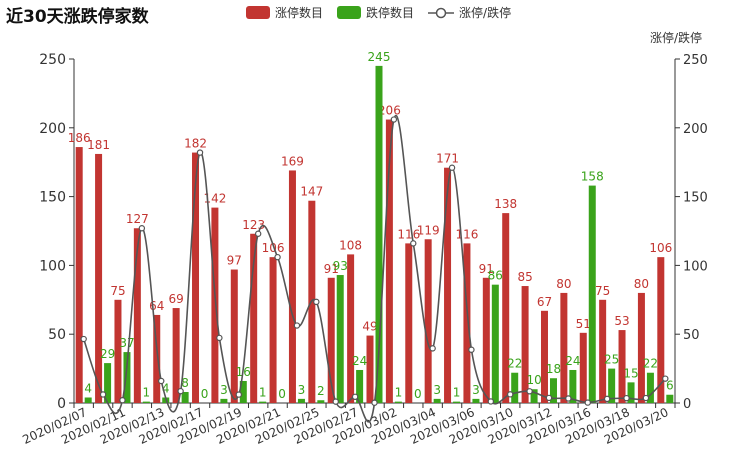 Image resolution: width=750 pixels, height=463 pixels. What do you see at coordinates (292, 161) in the screenshot?
I see `data-label-limit-up: 169` at bounding box center [292, 161].